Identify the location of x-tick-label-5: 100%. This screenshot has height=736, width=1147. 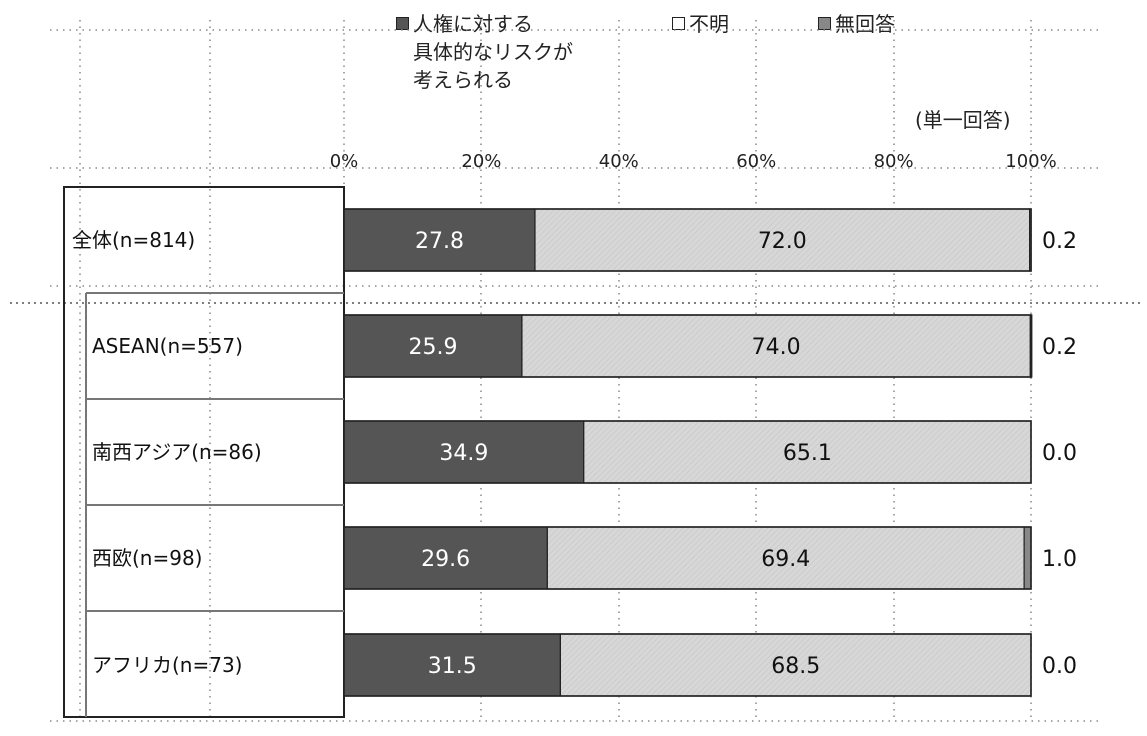
(1030, 161).